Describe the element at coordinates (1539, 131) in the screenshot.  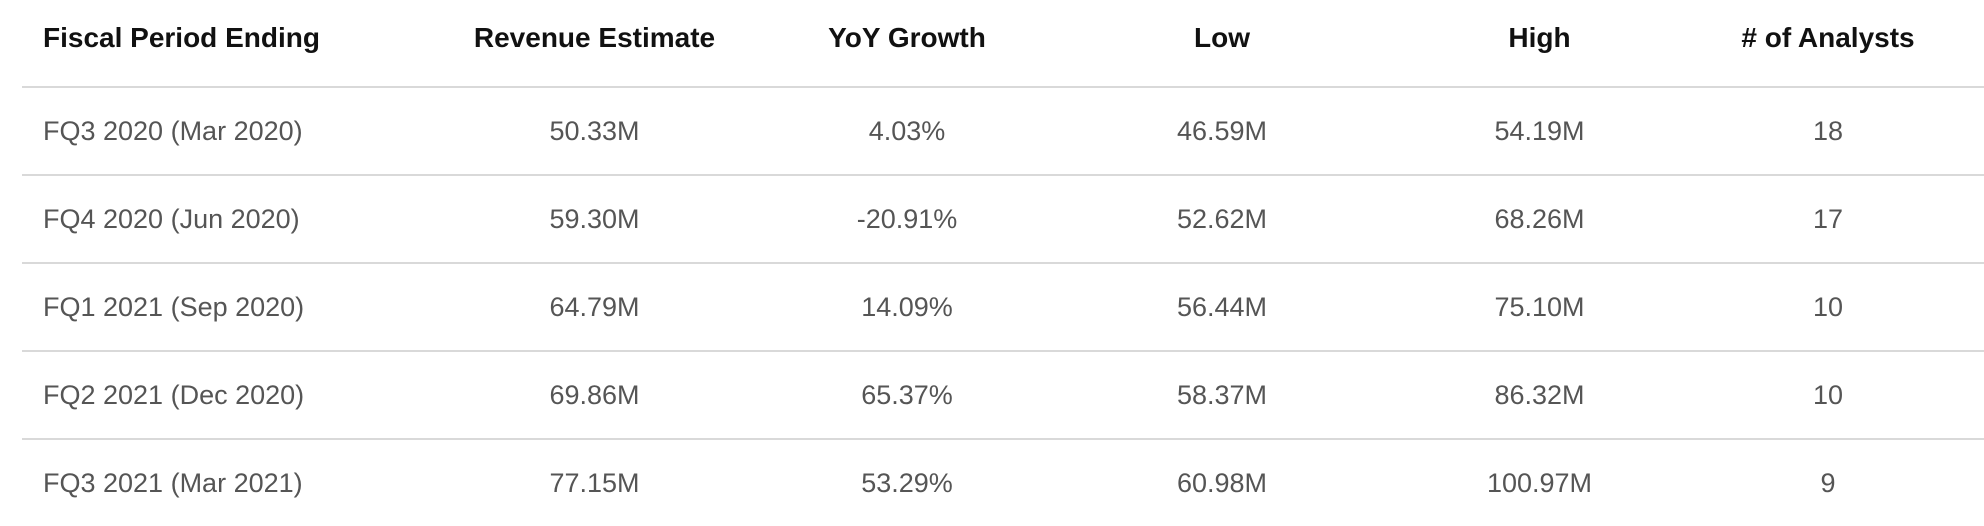
I see `cell-high: 54.19M` at that location.